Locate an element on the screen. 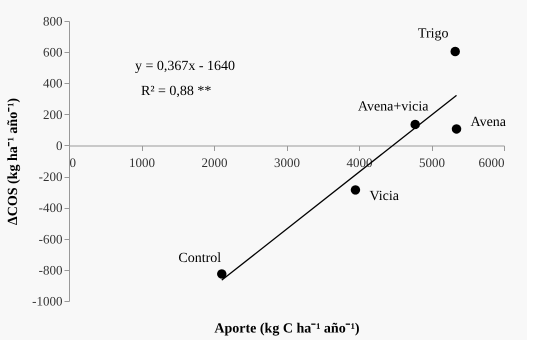 This screenshot has height=342, width=559. x-axis-title: Aporte (kg C ha⁻¹ año⁻¹) is located at coordinates (287, 329).